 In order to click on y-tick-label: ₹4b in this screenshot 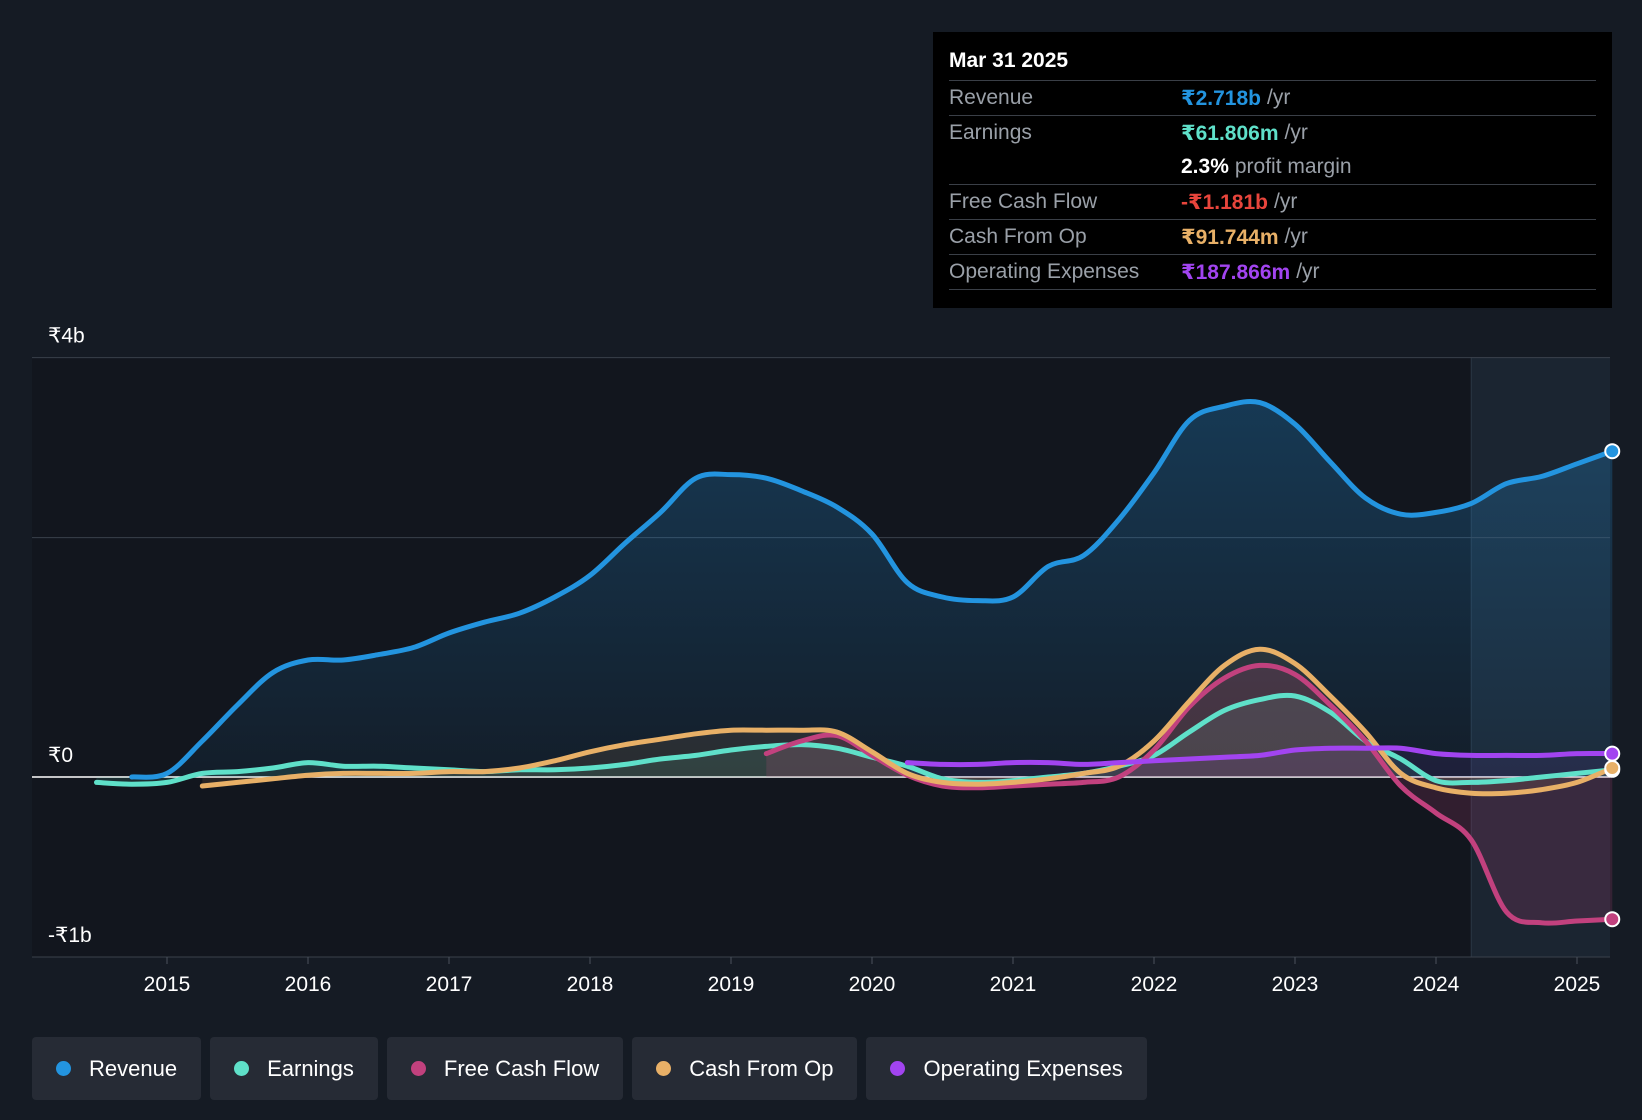, I will do `click(66, 336)`.